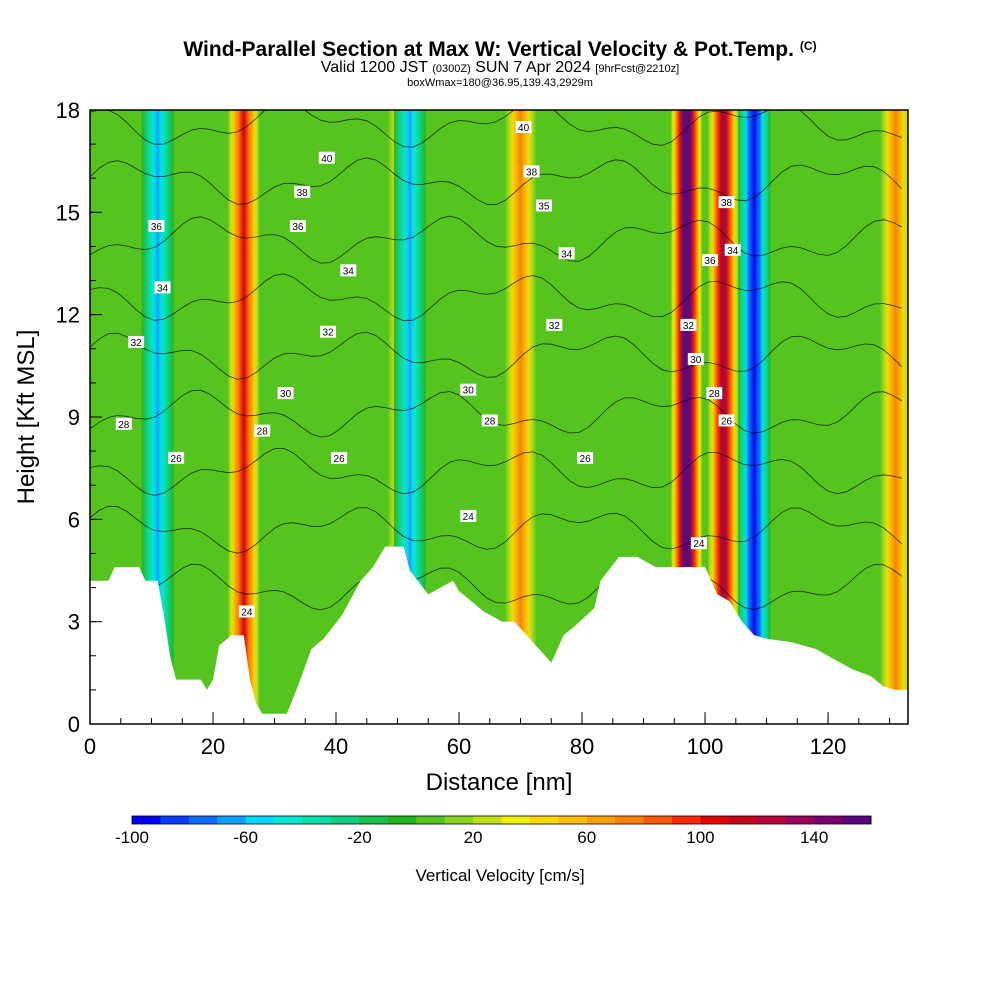  I want to click on y-tick-label: 6, so click(74, 519).